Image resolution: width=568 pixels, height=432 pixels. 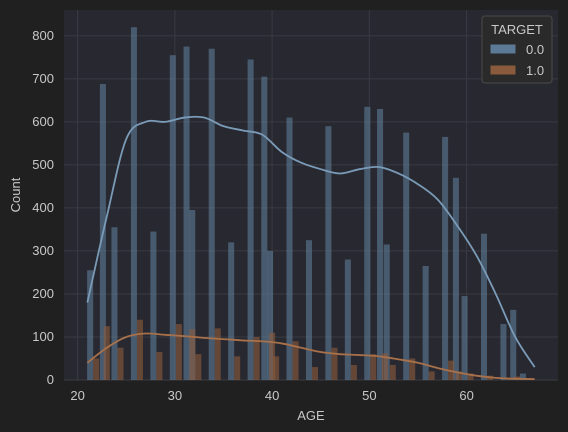 What do you see at coordinates (535, 49) in the screenshot?
I see `legend-label-0: 0.0` at bounding box center [535, 49].